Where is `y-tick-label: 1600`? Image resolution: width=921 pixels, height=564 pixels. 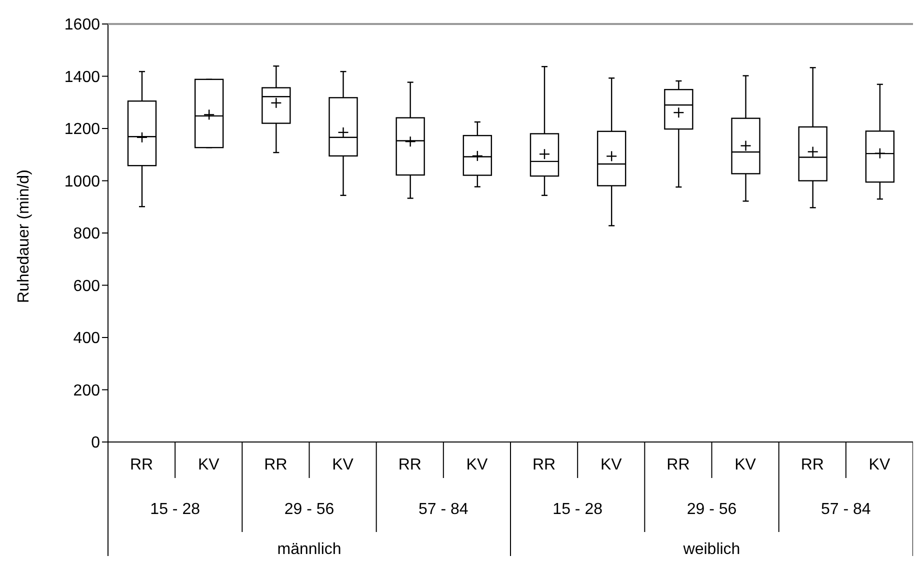 y-tick-label: 1600 is located at coordinates (82, 25).